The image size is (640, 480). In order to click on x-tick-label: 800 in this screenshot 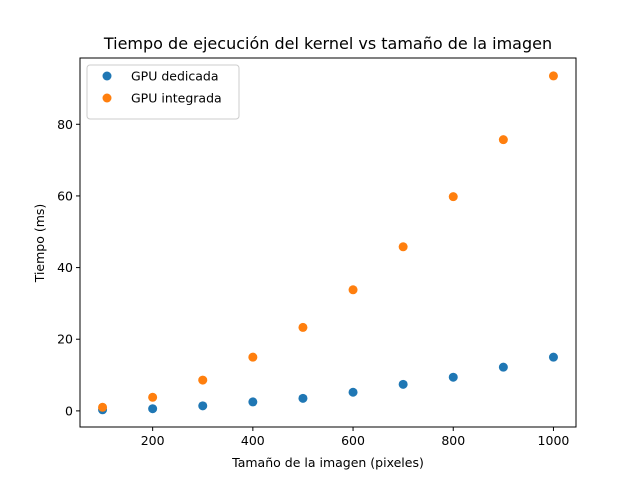, I will do `click(453, 440)`.